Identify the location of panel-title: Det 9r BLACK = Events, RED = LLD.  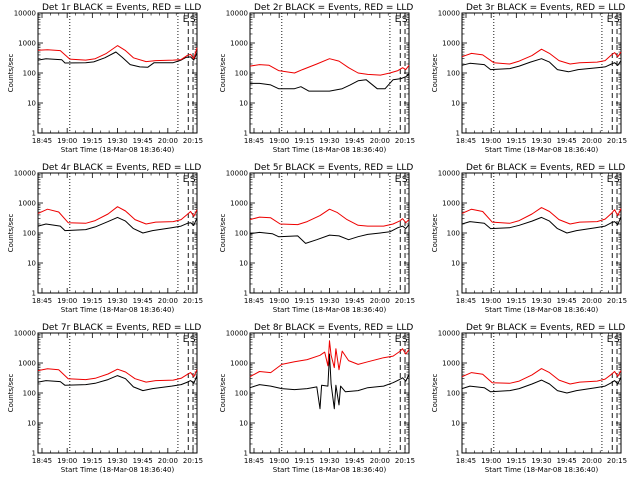
(545, 328).